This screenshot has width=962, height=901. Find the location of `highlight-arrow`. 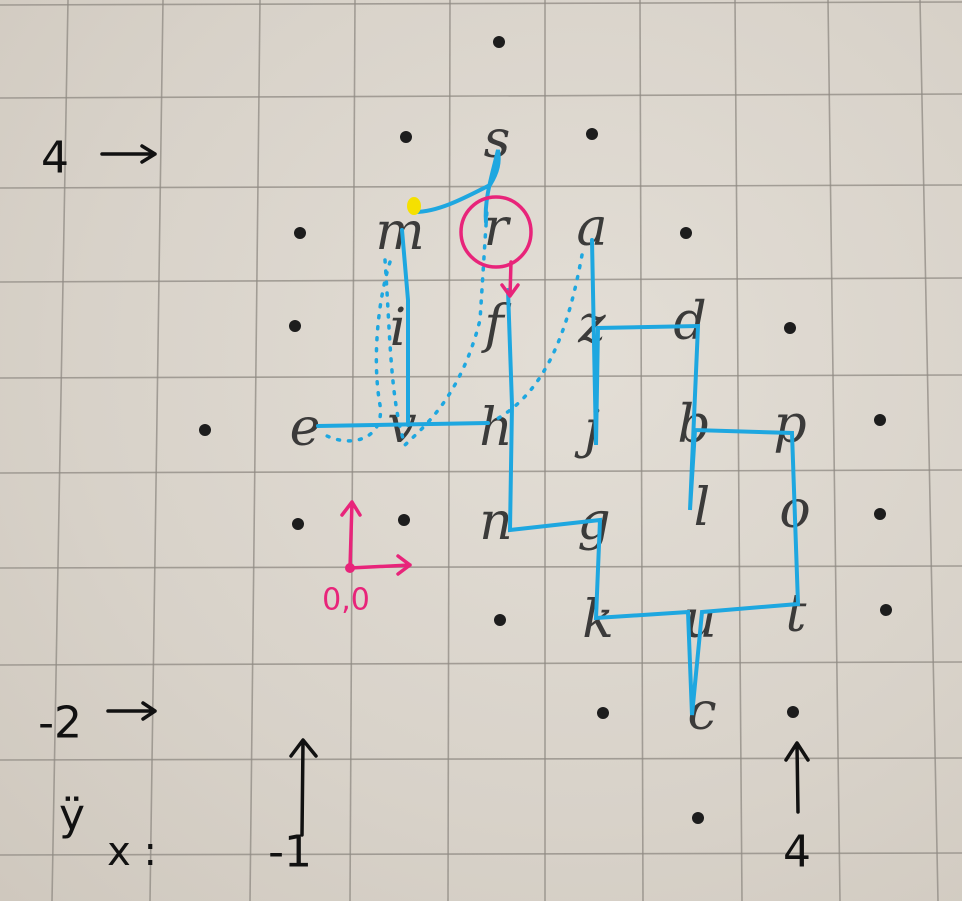

highlight-arrow is located at coordinates (510, 279).